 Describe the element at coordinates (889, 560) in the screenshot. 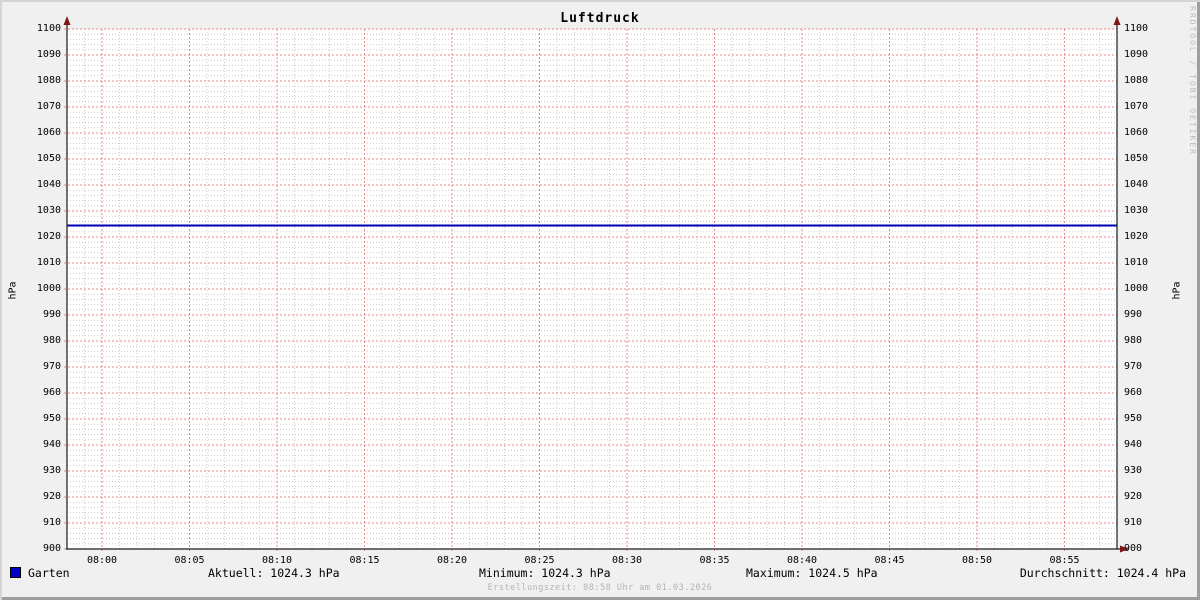

I see `x-tick-label: 08:45` at that location.